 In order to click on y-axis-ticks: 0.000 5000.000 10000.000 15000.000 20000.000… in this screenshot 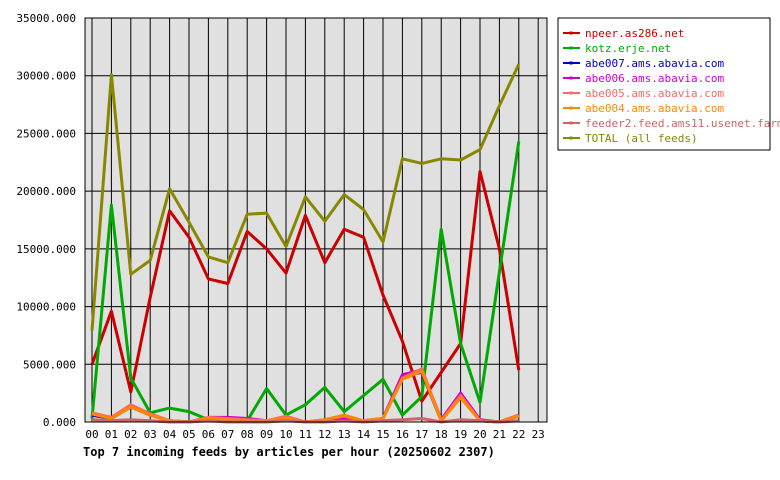, I will do `click(46, 220)`.